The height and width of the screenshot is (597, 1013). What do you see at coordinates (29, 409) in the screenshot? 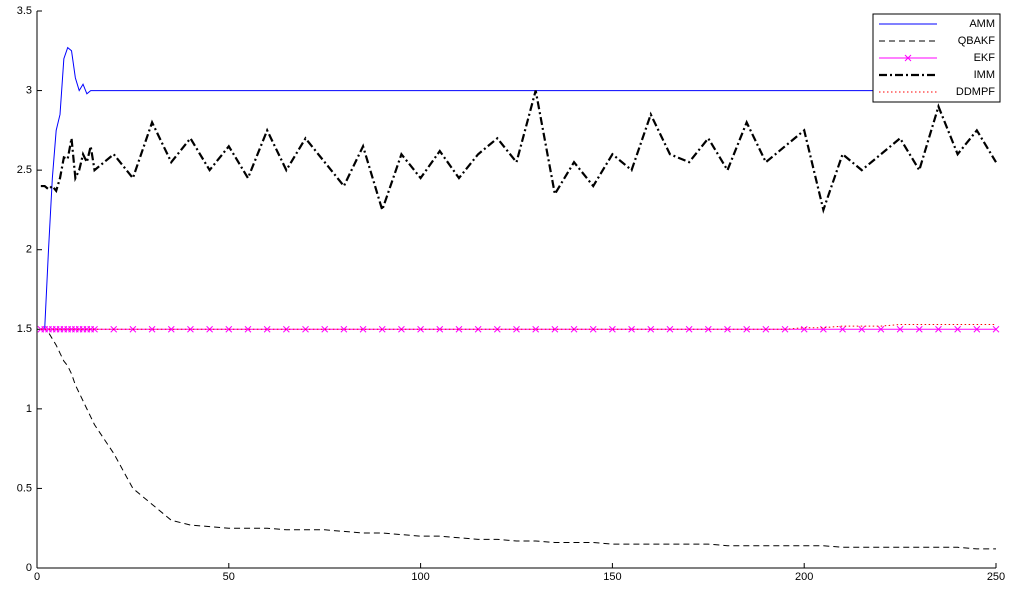
I see `y-tick-label: 1` at bounding box center [29, 409].